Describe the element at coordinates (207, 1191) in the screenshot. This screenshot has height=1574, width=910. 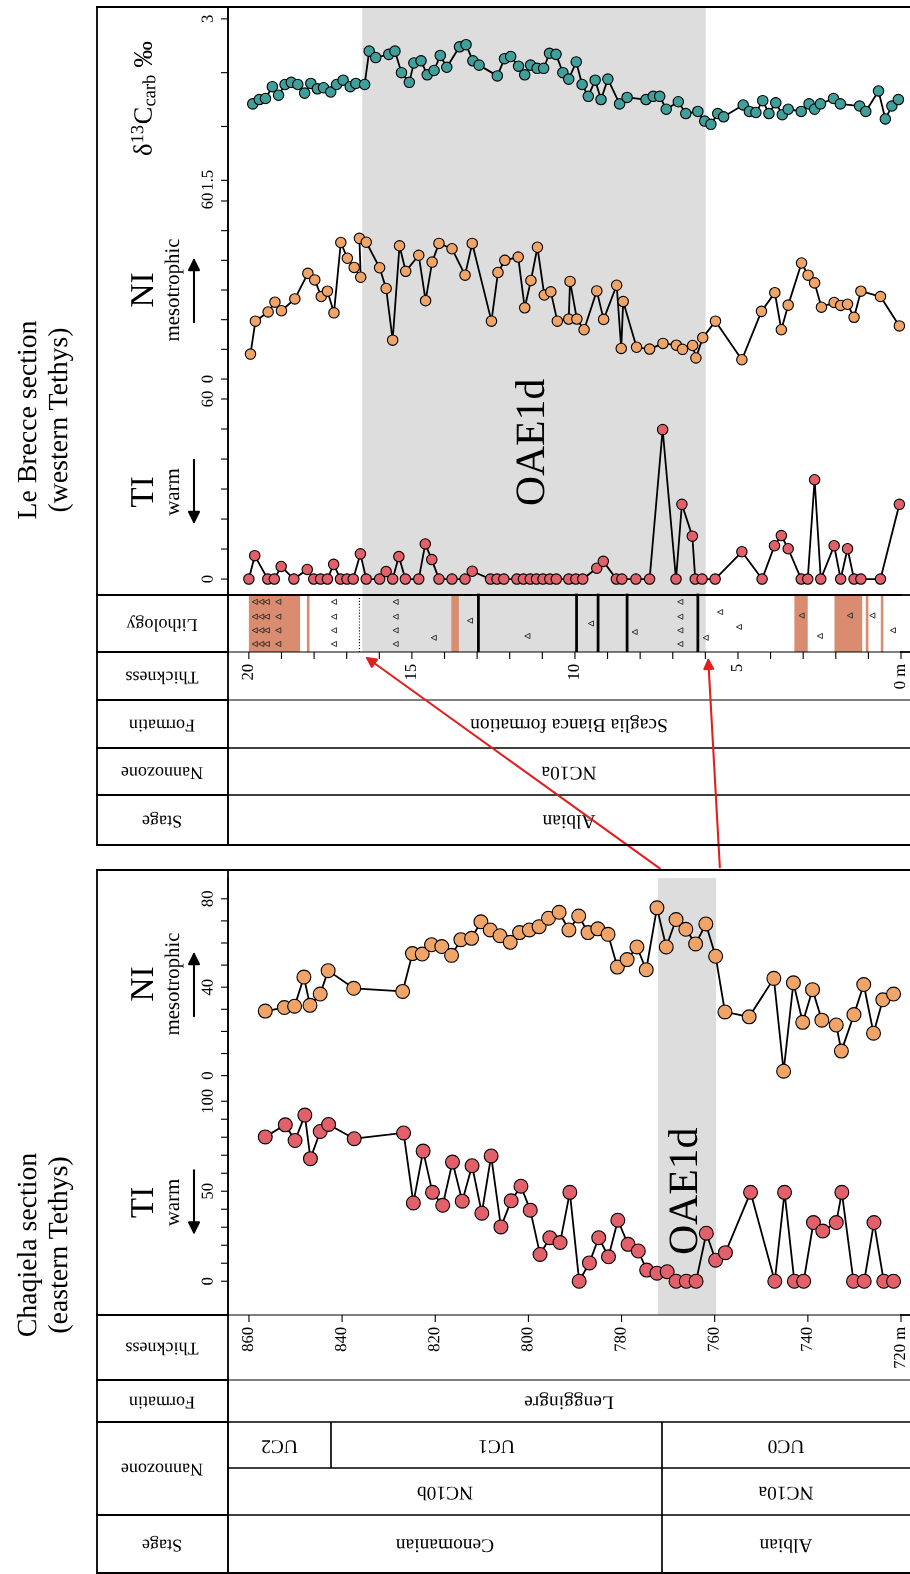
I see `y-tick-label: 50` at that location.